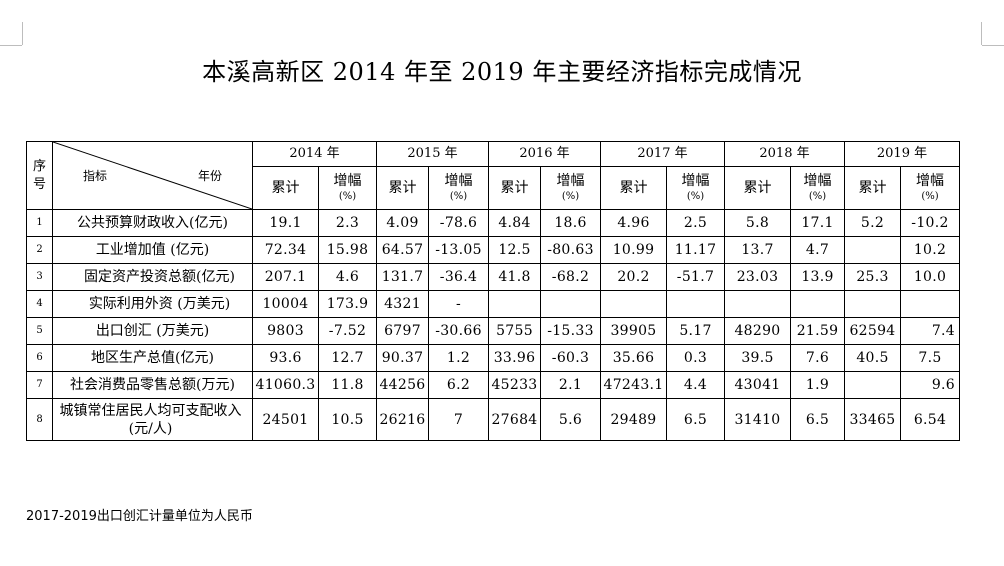 This screenshot has width=1004, height=566. Describe the element at coordinates (402, 385) in the screenshot. I see `cell-2015-cumulative: 44256` at that location.